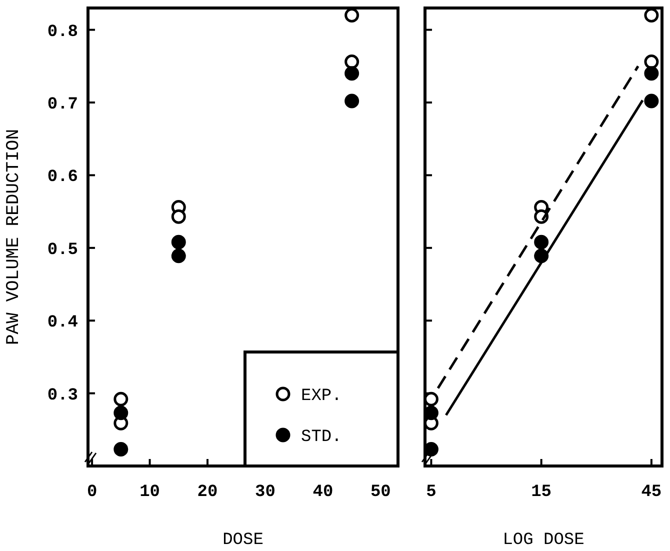 The image size is (670, 551). I want to click on y-tick-label: 0.6, so click(62, 178).